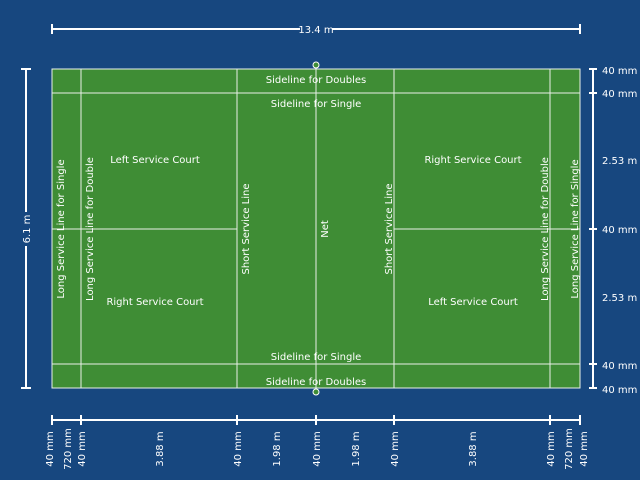  I want to click on right-dimension: 40 mm 40 mm 2.53 m 40 mm 2.53 m 40 mm 40 mm, so click(613, 231).